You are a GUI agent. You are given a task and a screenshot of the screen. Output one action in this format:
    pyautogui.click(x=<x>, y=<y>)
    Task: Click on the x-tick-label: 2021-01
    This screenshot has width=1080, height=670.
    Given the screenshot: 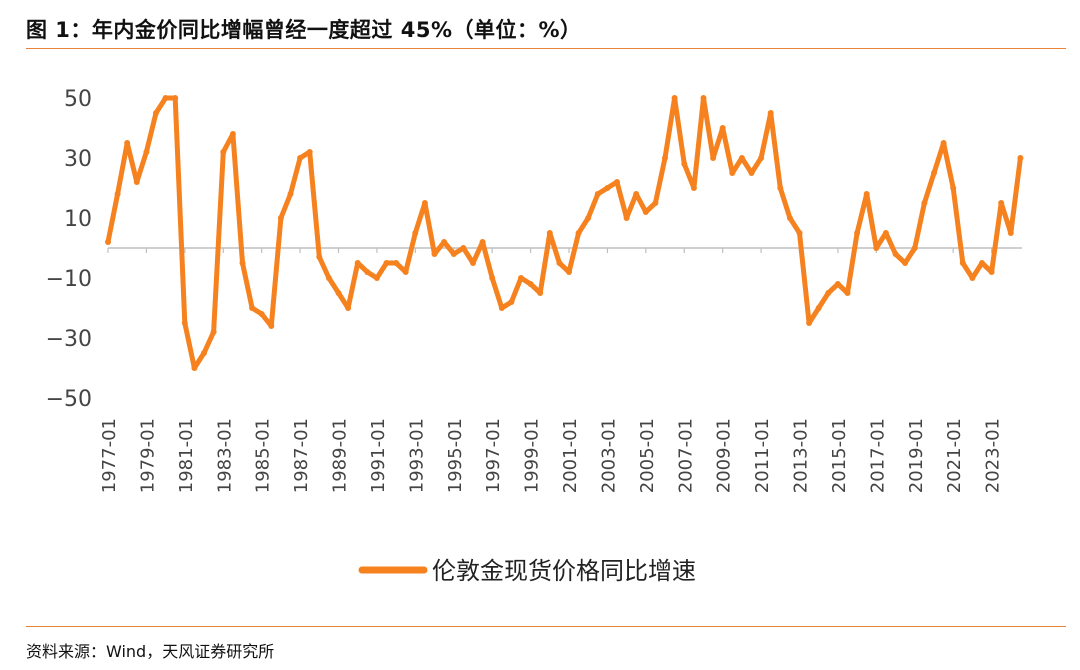 What is the action you would take?
    pyautogui.click(x=954, y=455)
    